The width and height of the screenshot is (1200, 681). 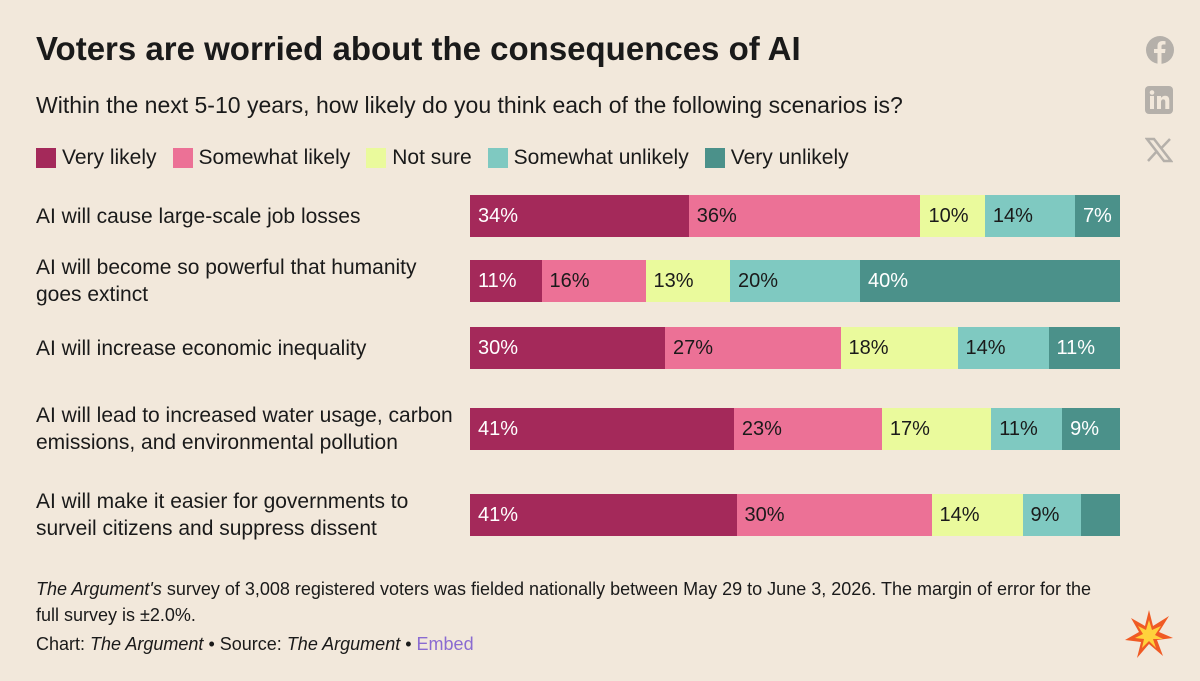 What do you see at coordinates (936, 429) in the screenshot?
I see `bar-segment: 17%` at bounding box center [936, 429].